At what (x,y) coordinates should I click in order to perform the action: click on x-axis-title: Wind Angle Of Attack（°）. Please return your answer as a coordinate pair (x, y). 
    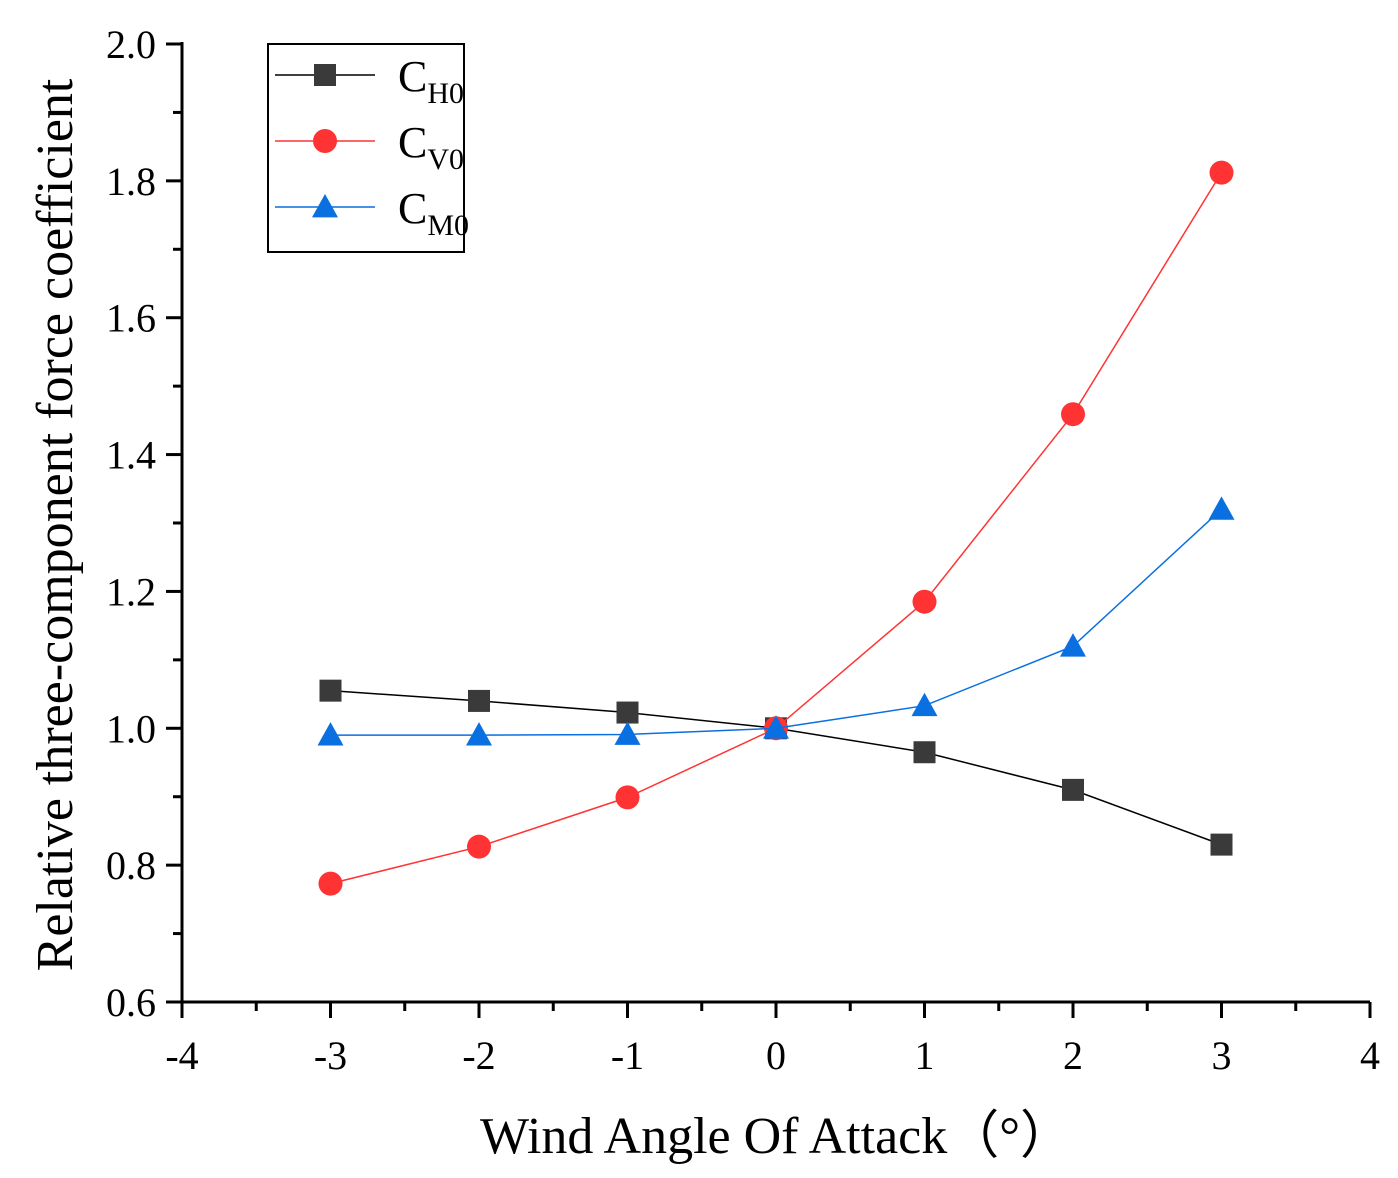
    Looking at the image, I should click on (776, 1136).